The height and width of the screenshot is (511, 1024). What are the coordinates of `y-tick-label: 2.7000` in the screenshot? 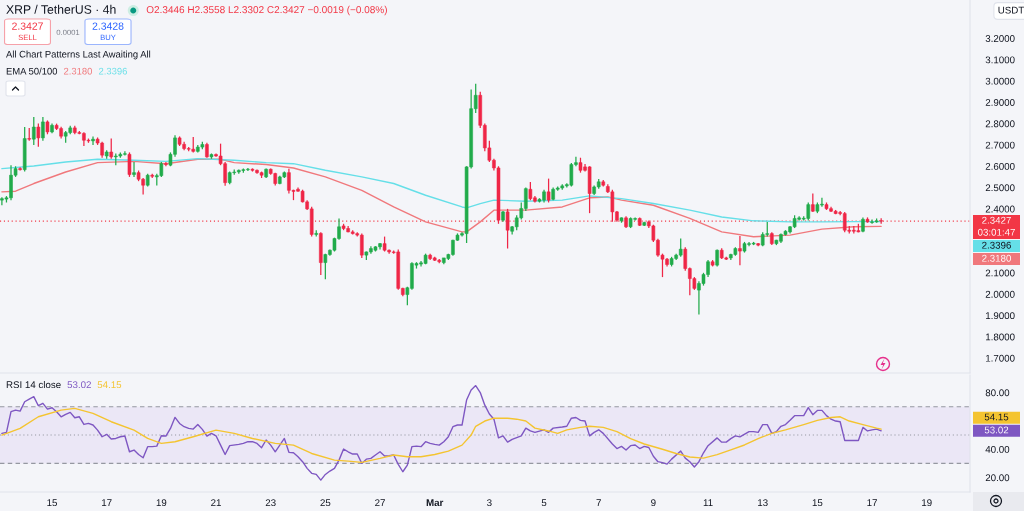 It's located at (1000, 145).